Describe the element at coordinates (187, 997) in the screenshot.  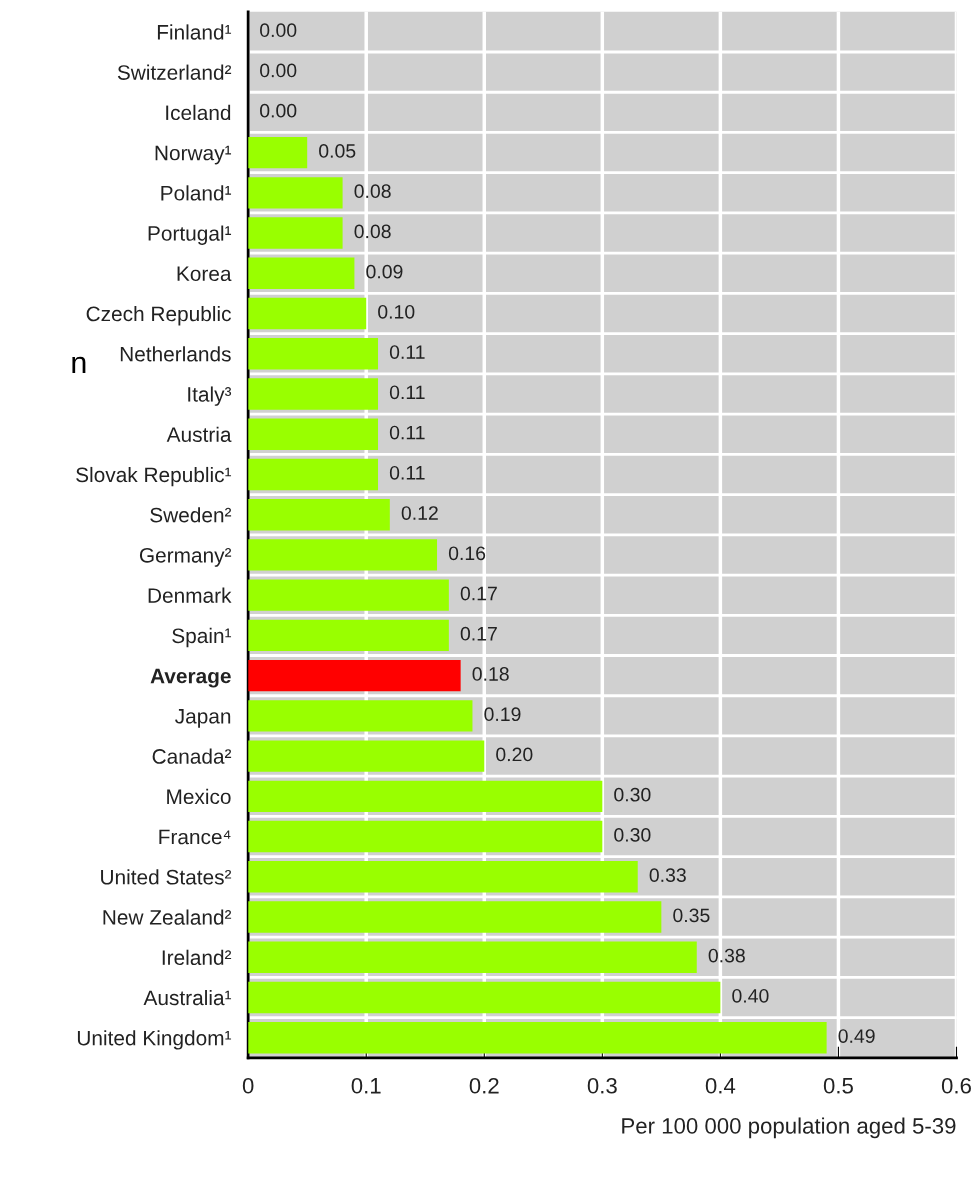
I see `y-tick-label: Australia¹` at that location.